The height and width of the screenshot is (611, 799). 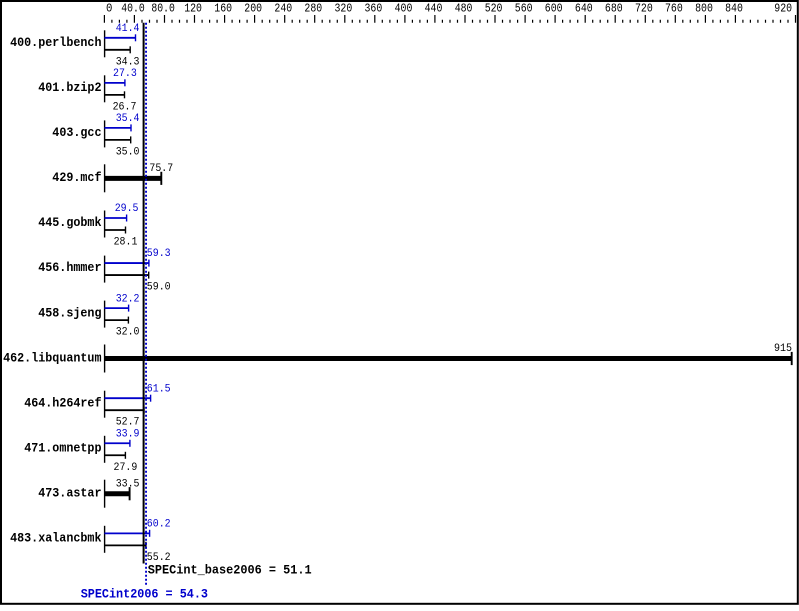 What do you see at coordinates (127, 209) in the screenshot?
I see `svg-text: 29.5` at bounding box center [127, 209].